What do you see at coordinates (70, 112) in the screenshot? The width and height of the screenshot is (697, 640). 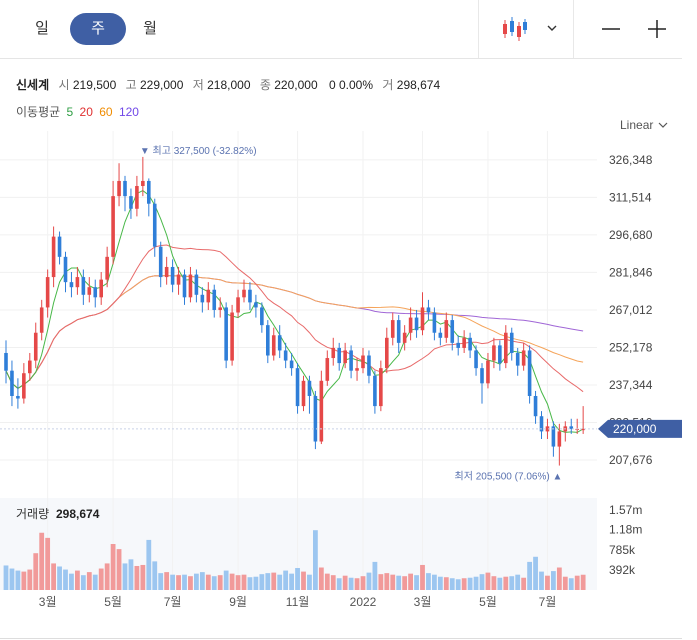 I see `ma-legend-5: 5` at bounding box center [70, 112].